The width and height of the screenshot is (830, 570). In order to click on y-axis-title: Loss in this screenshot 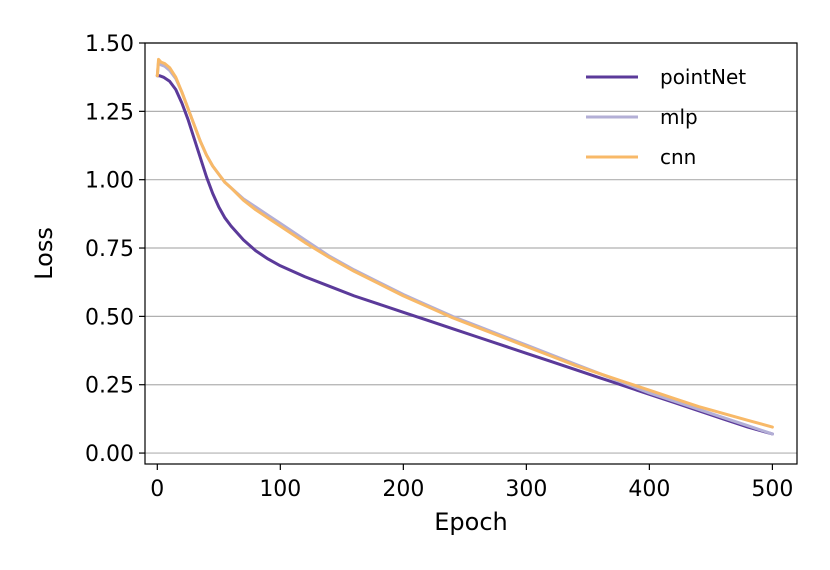, I will do `click(44, 253)`.